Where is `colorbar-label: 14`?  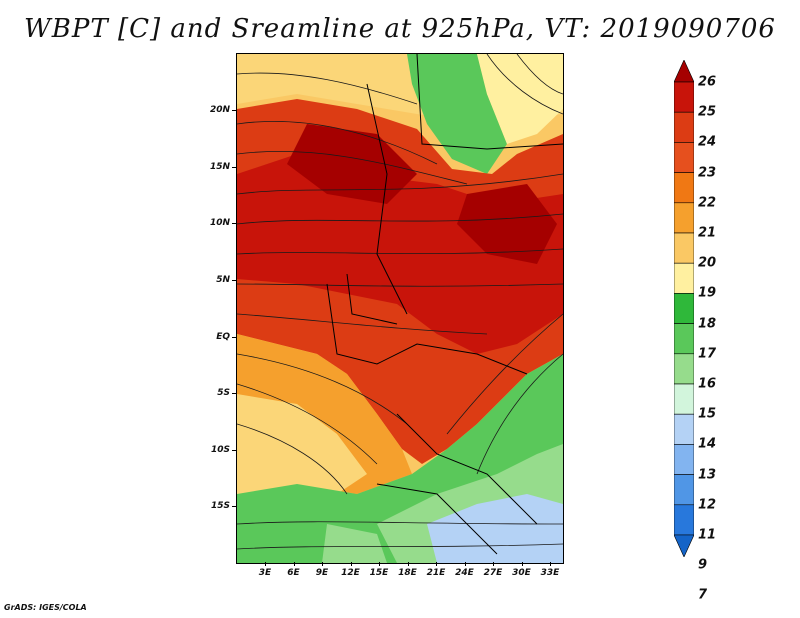
colorbar-label: 14 is located at coordinates (707, 444).